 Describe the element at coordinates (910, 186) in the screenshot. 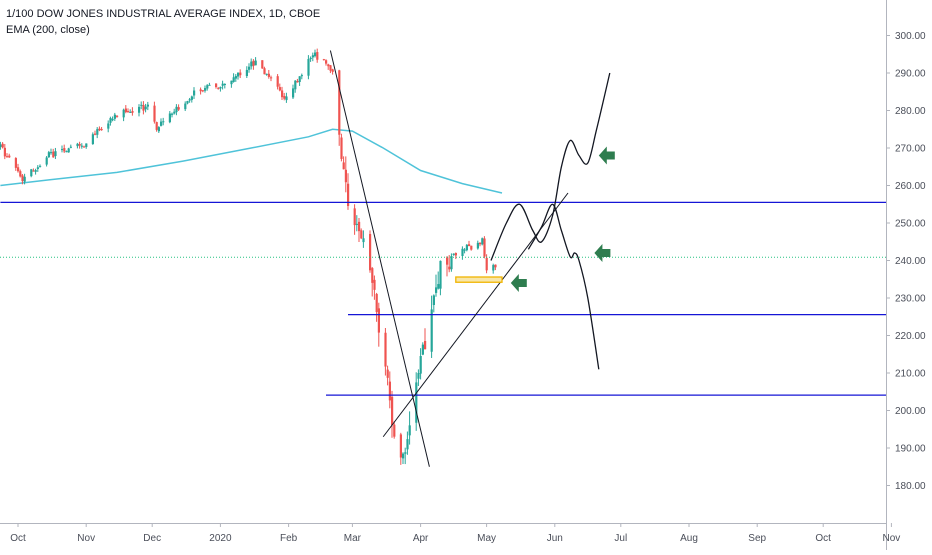

I see `y-tick-label: 260.00` at that location.